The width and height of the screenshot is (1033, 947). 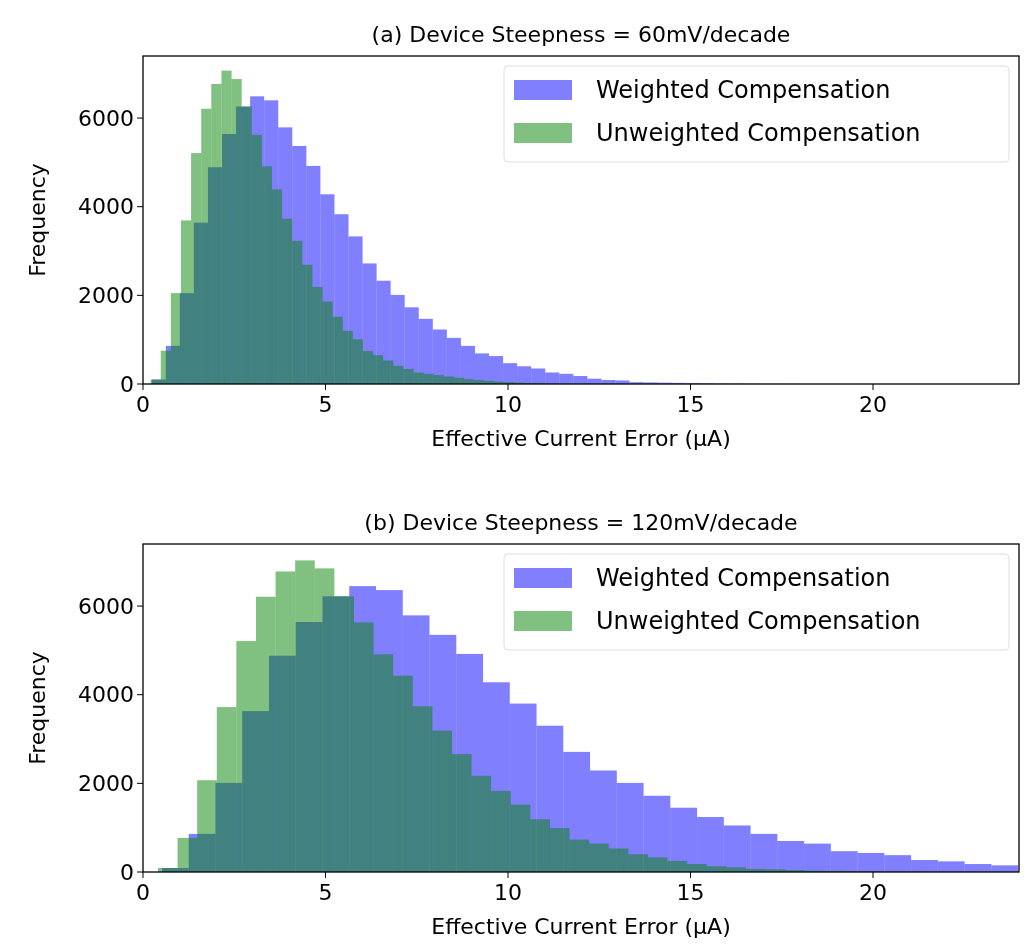 I want to click on chart-title: (a) Device Steepness = 60mV/decade, so click(x=581, y=34).